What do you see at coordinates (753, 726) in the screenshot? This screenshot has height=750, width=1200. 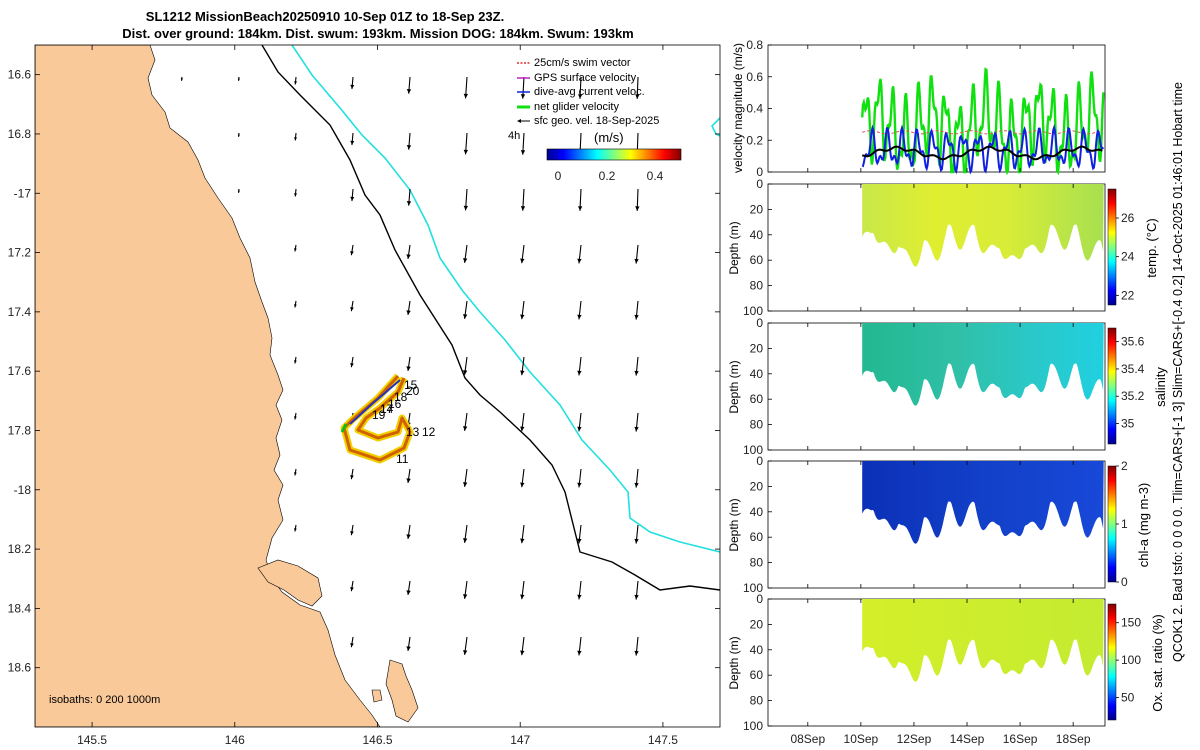 I see `oxygen-ytick-label: 100` at bounding box center [753, 726].